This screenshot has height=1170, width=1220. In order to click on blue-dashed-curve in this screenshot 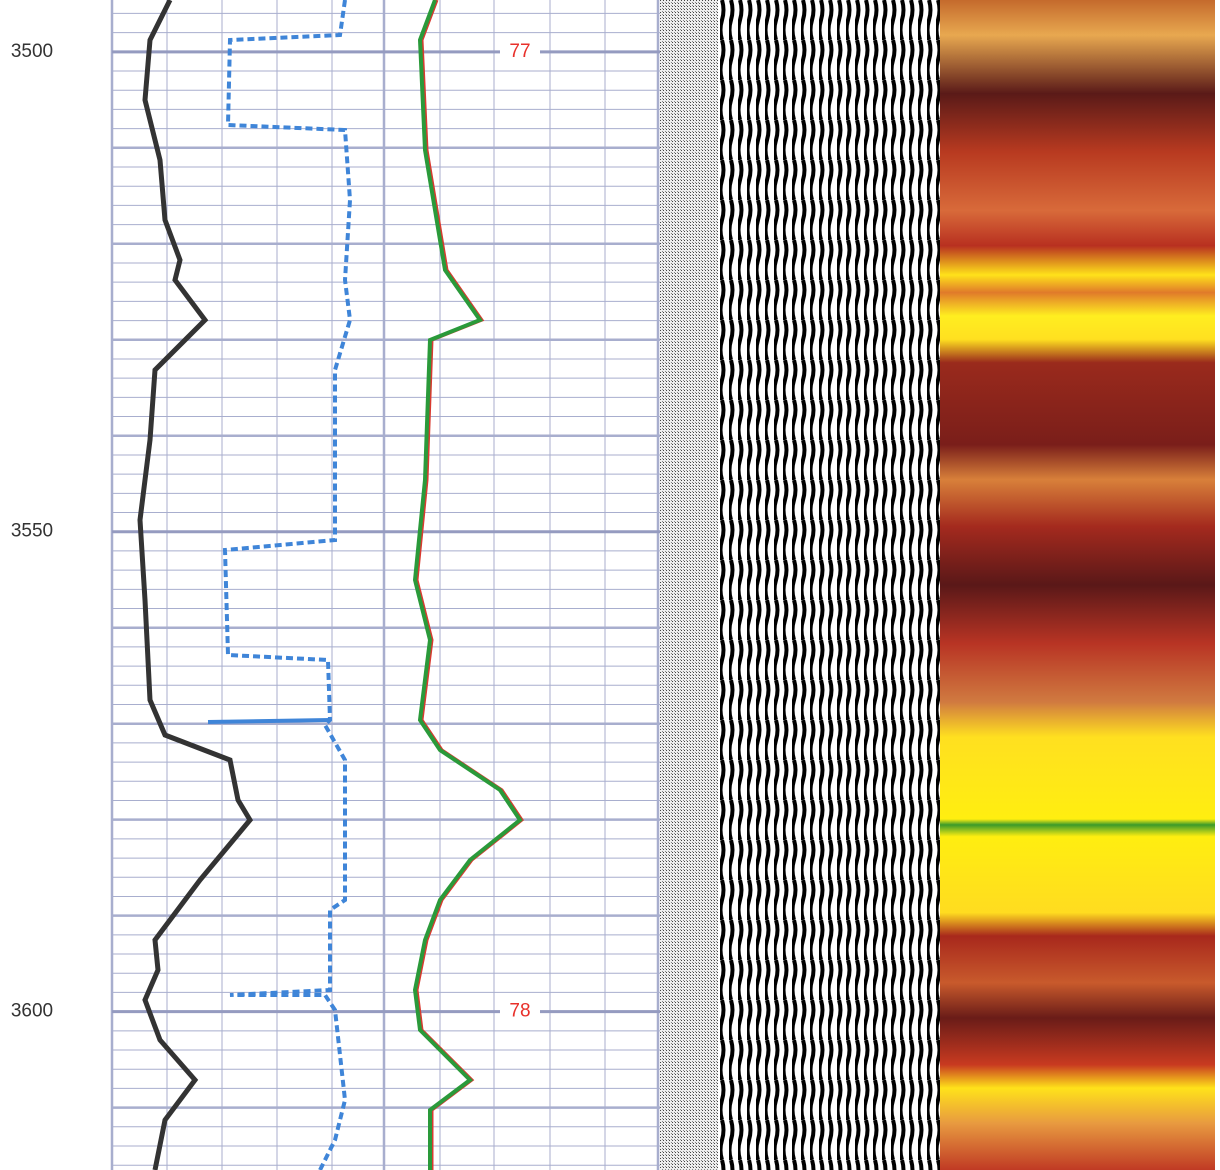, I will do `click(287, 585)`.